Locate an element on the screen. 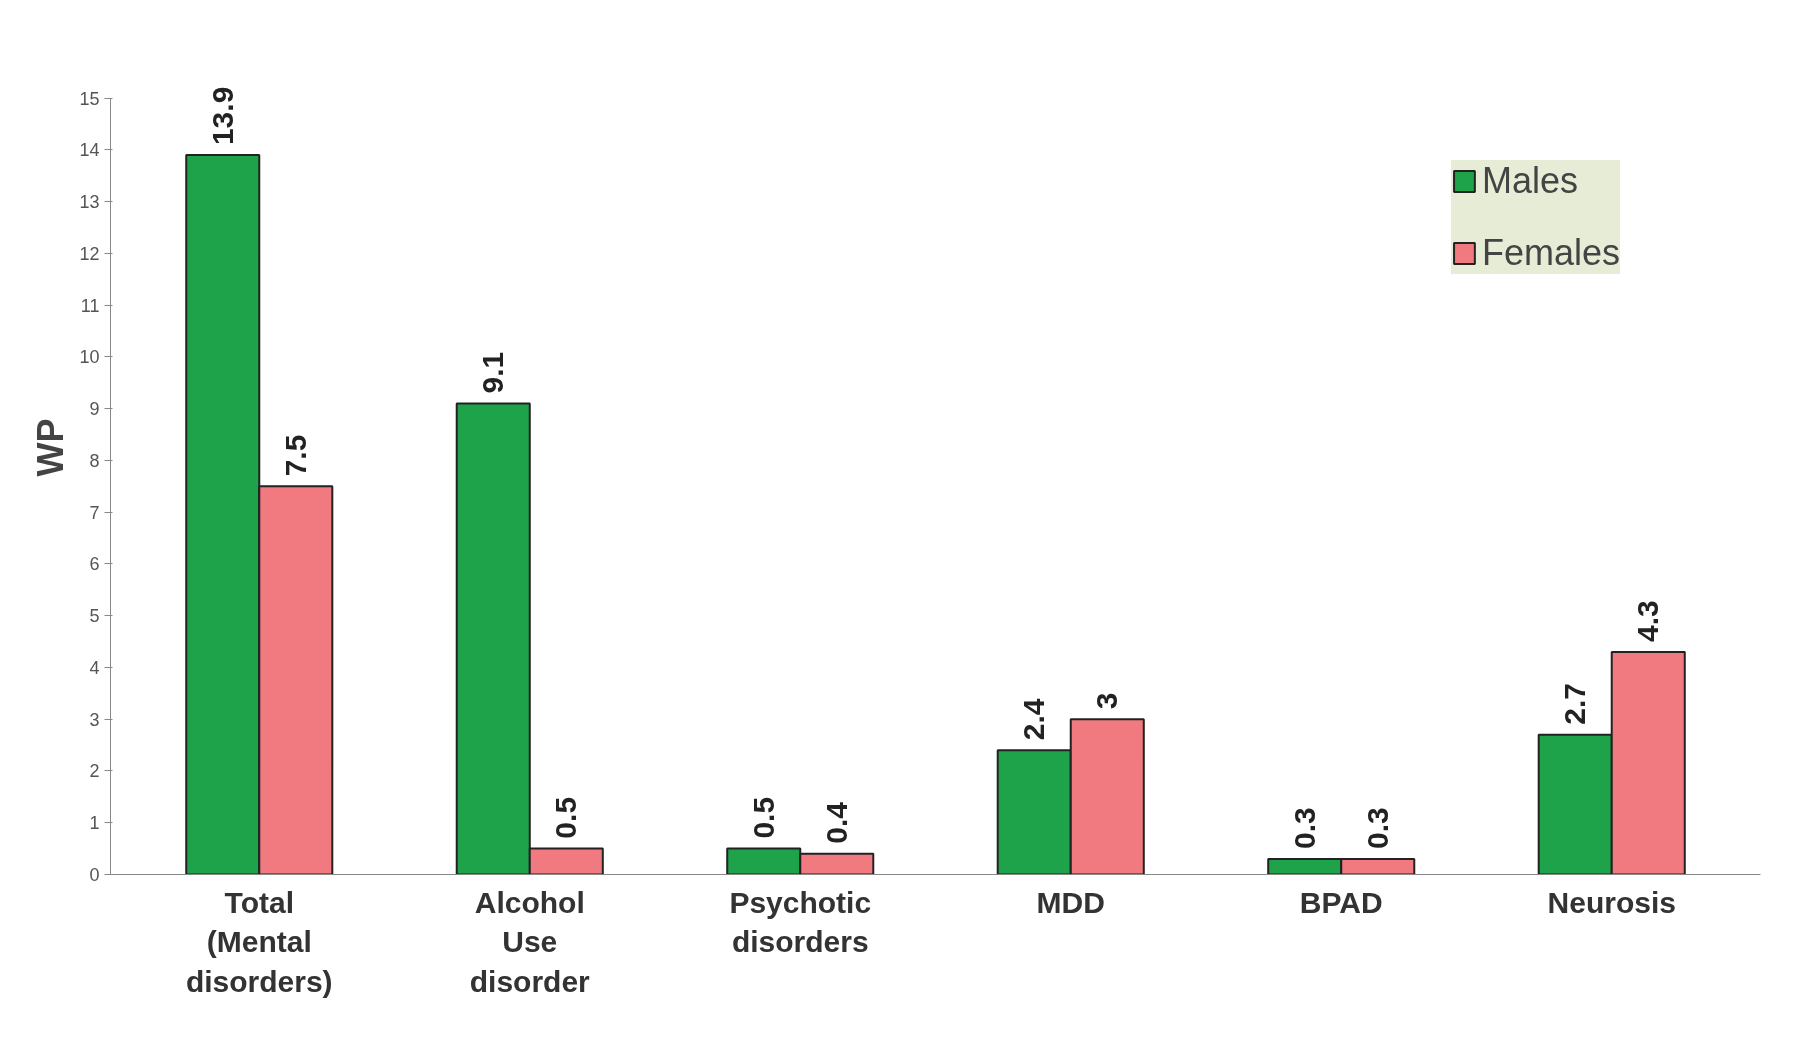 The height and width of the screenshot is (1039, 1820). y-tick-label: 5 is located at coordinates (94, 616).